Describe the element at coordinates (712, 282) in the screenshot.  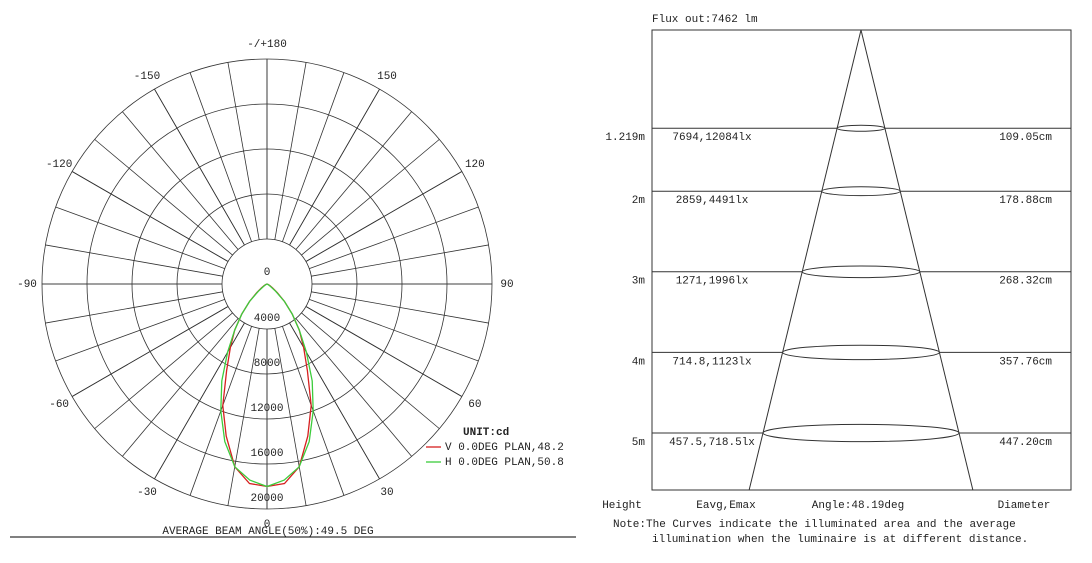
I see `illuminance: 1271,1996lx` at that location.